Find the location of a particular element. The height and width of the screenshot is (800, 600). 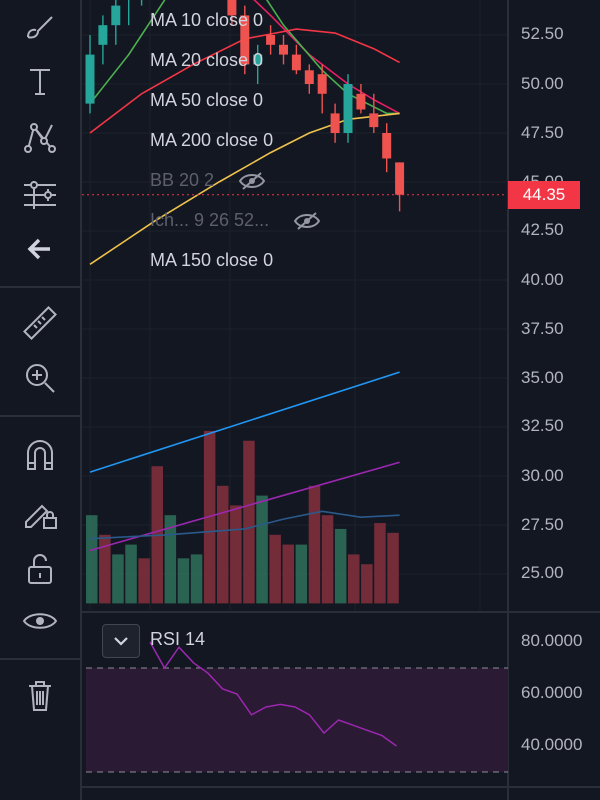

drawing-toolbar is located at coordinates (41, 400).